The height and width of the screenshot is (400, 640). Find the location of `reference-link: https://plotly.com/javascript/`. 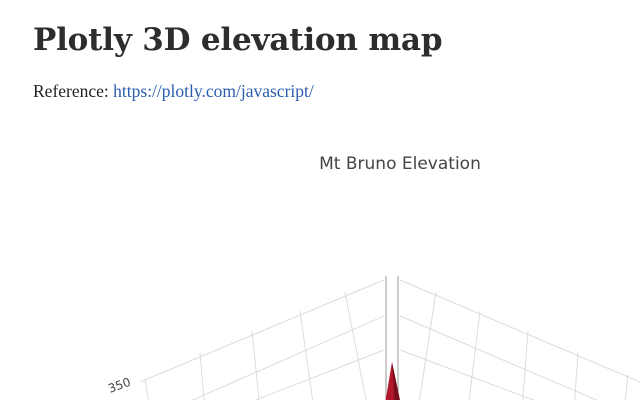

reference-link: https://plotly.com/javascript/ is located at coordinates (213, 91).